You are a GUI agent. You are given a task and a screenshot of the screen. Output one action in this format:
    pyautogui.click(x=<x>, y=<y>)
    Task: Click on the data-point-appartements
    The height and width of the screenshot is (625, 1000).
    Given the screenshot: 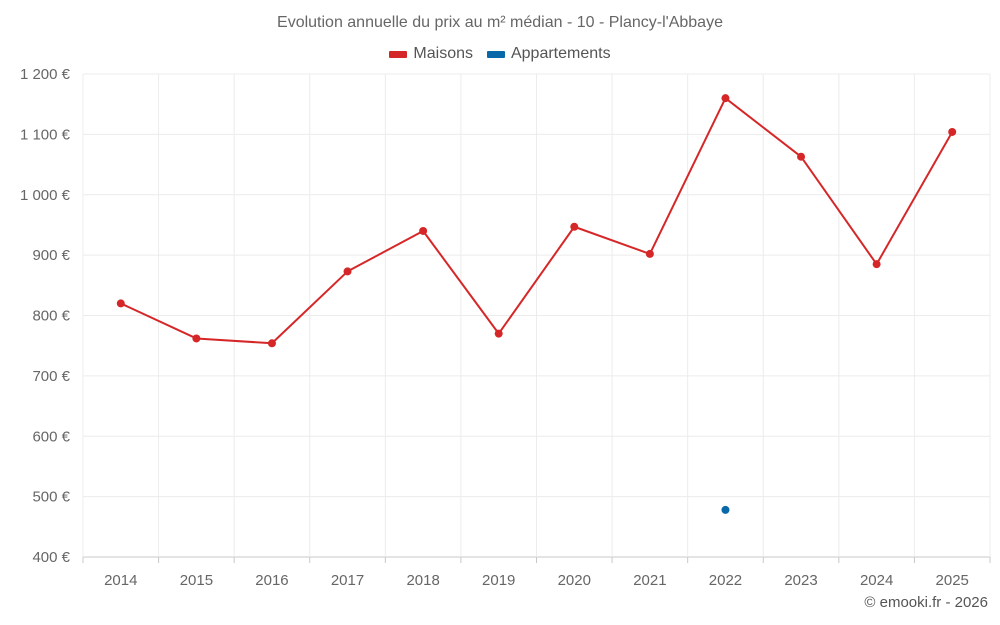 What is the action you would take?
    pyautogui.click(x=725, y=509)
    